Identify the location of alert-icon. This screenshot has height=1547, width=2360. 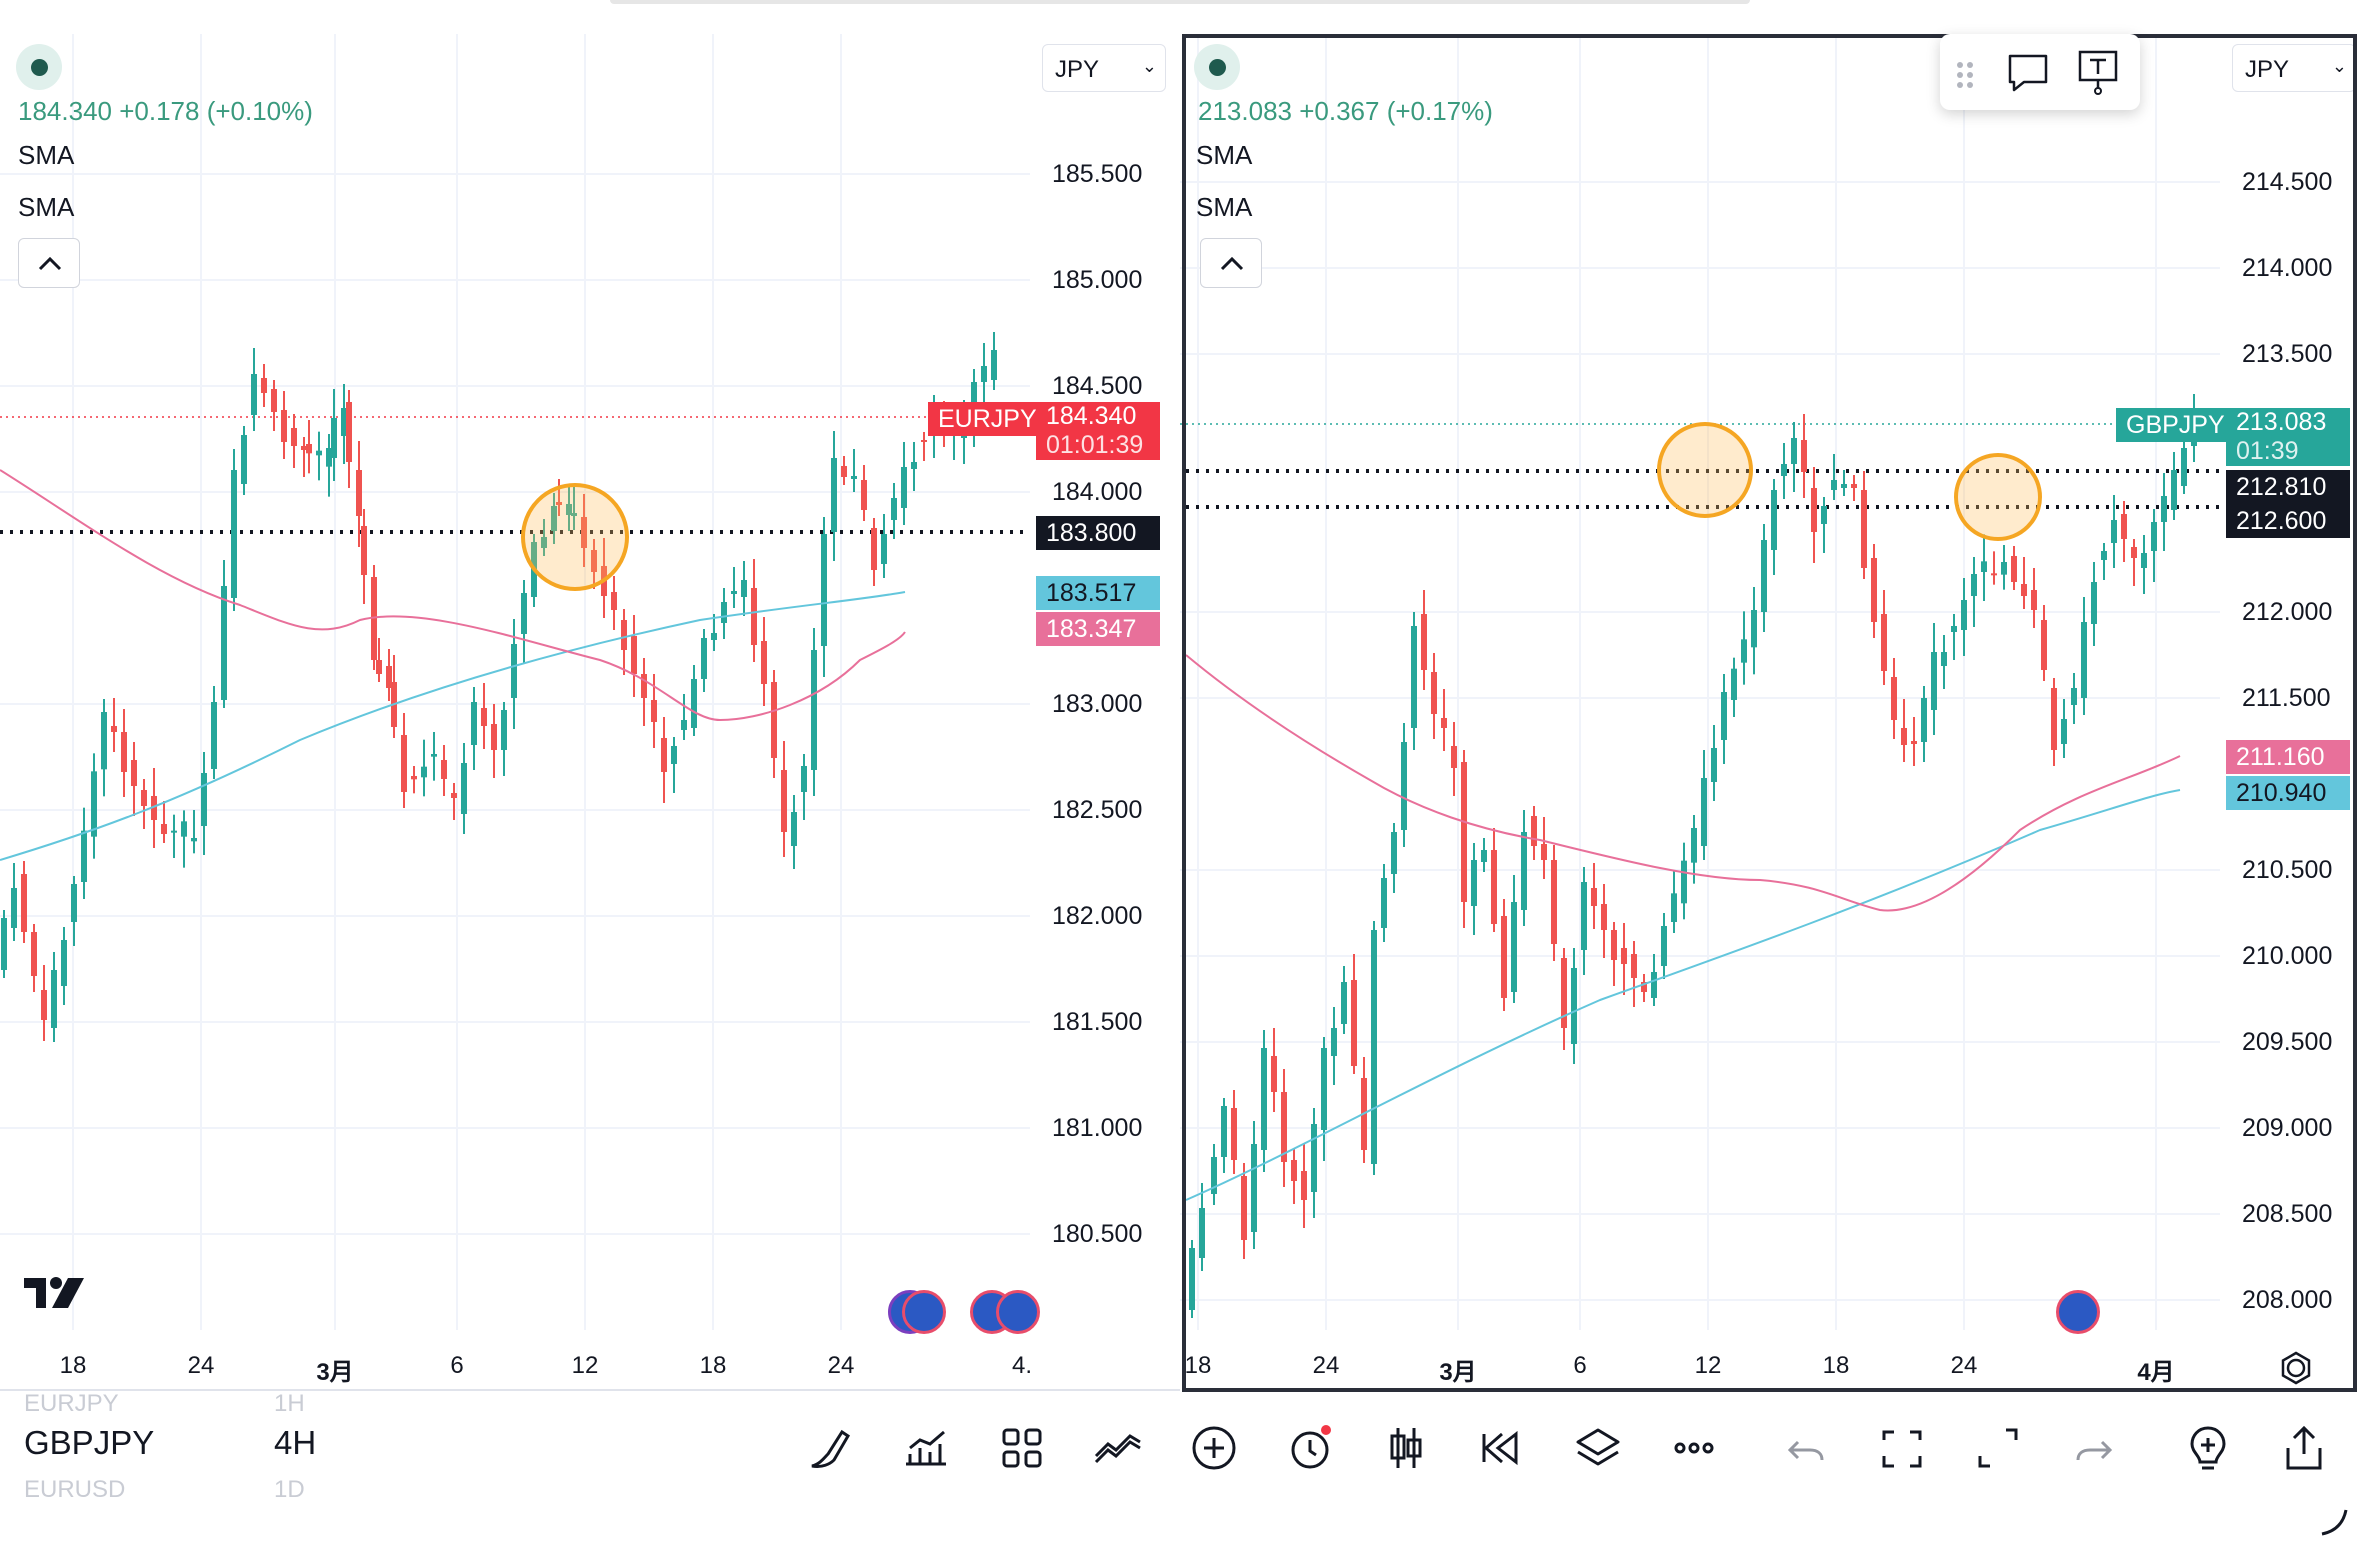
(1310, 1448).